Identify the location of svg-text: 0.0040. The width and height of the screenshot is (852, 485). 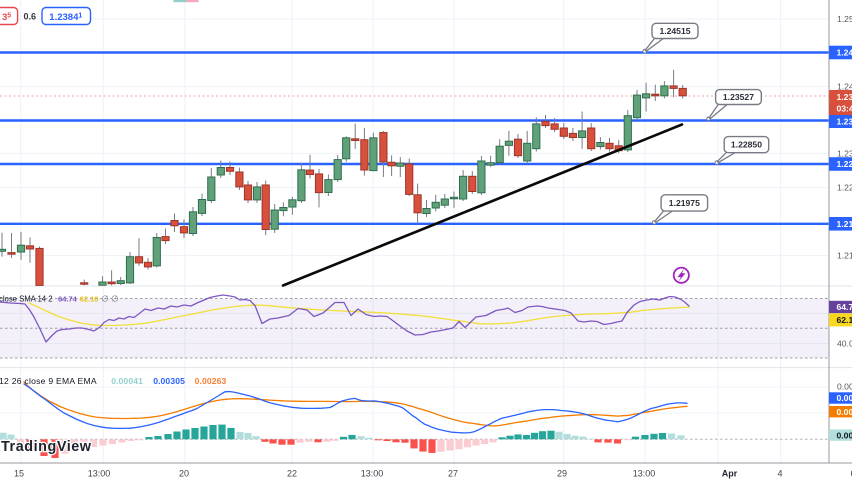
(844, 387).